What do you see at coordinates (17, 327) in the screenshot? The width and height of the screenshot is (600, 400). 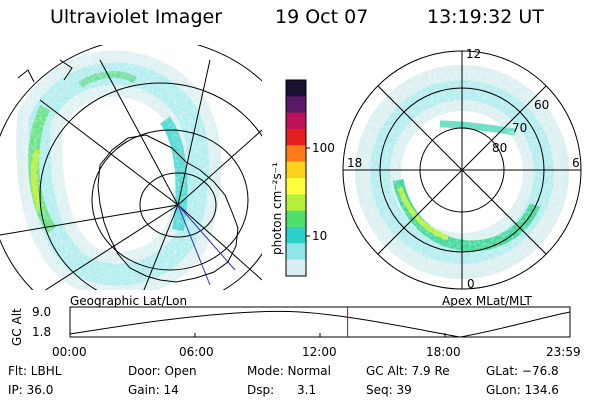 I see `timeline-axis-label: GC Alt` at bounding box center [17, 327].